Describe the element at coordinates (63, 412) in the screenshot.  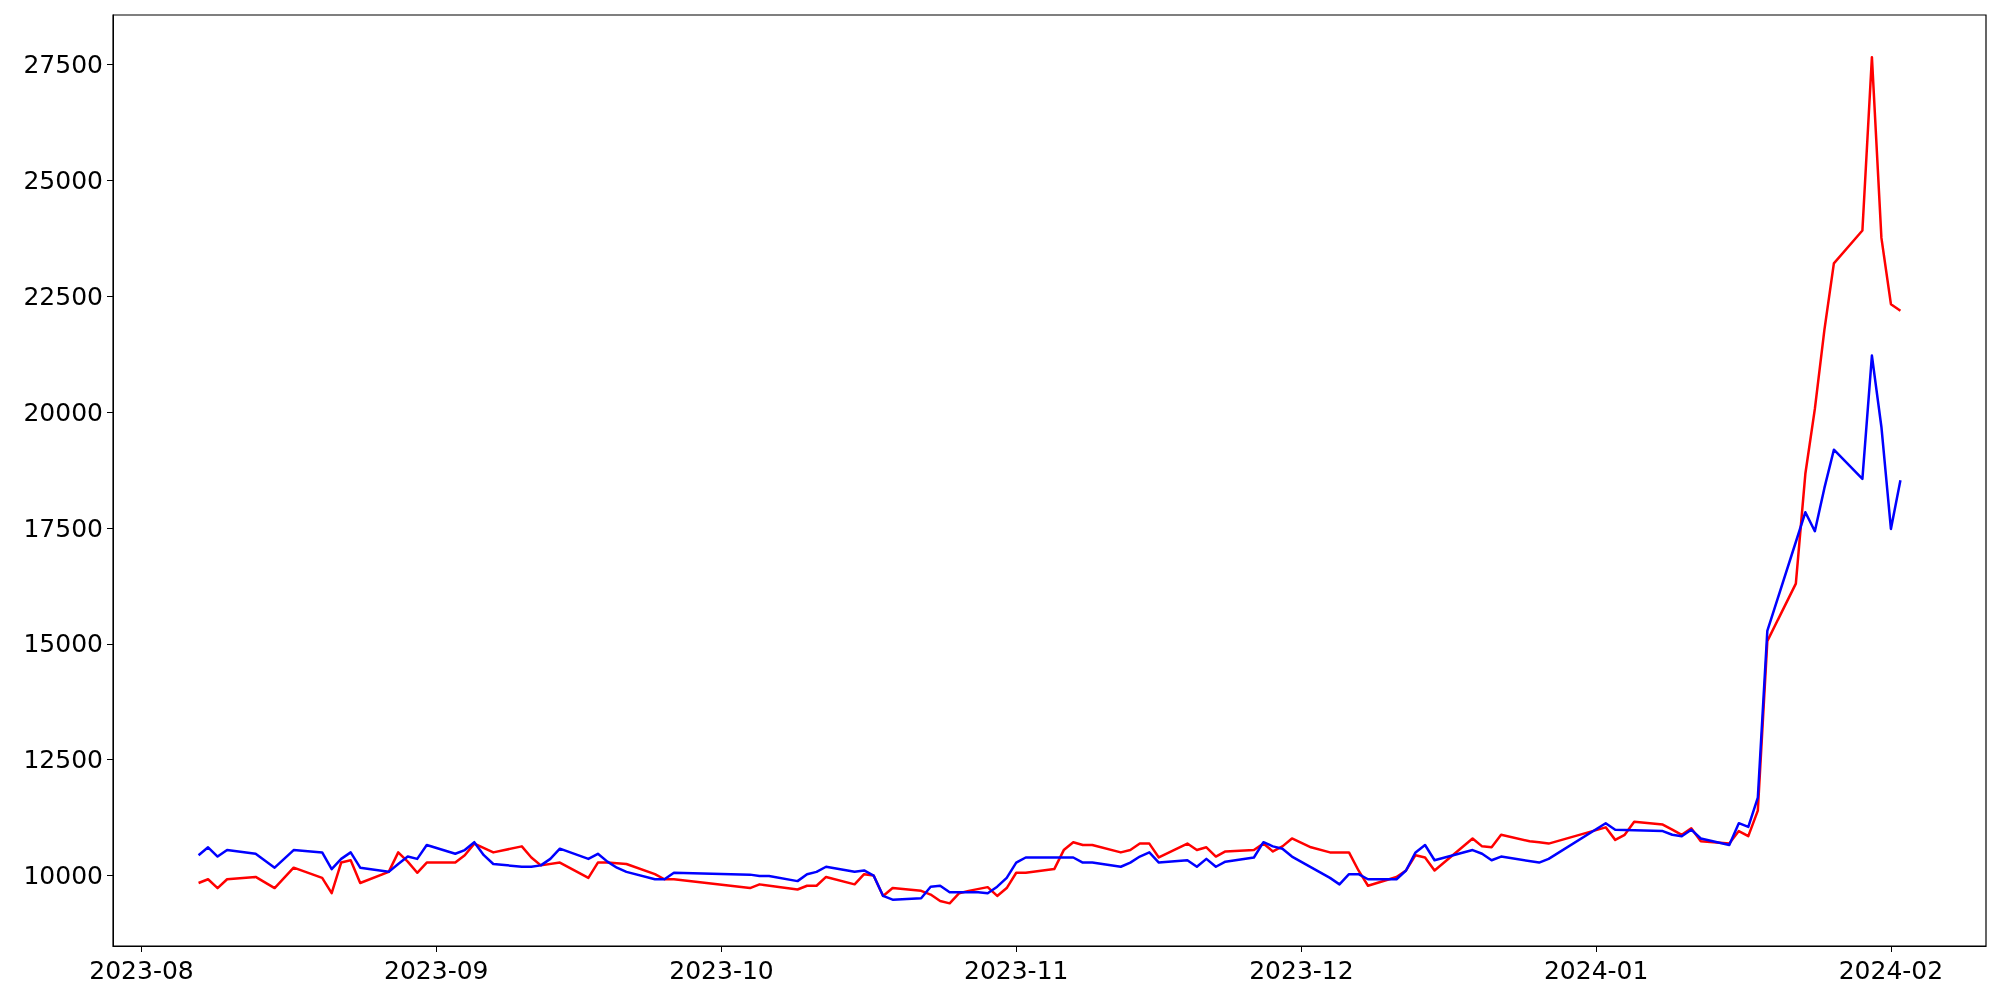
I see `y-tick-label: 20000` at that location.